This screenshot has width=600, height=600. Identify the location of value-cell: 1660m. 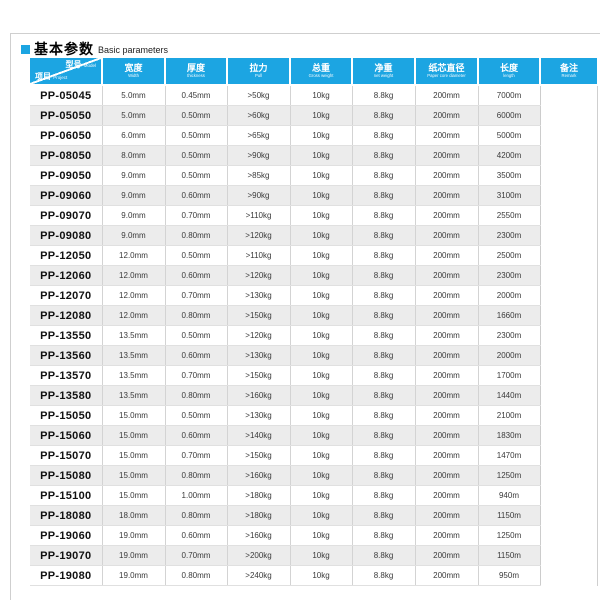
(508, 315).